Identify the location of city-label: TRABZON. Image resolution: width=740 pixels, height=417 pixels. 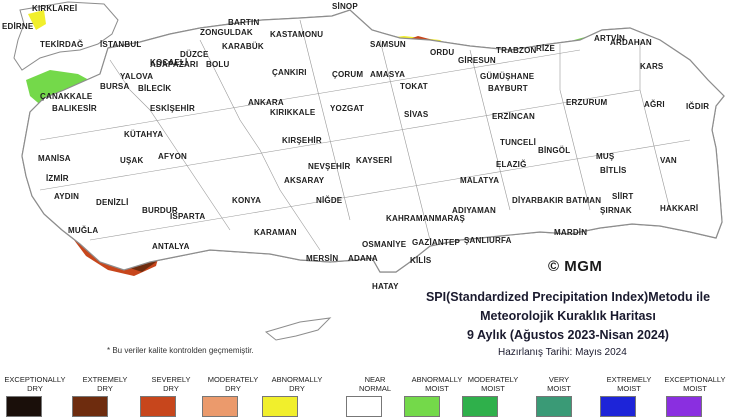
(516, 50).